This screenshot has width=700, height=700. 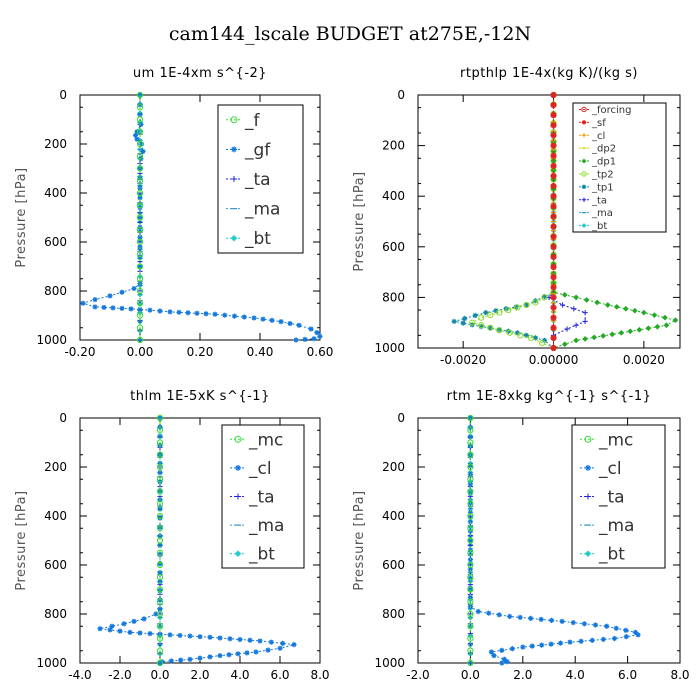 What do you see at coordinates (567, 221) in the screenshot?
I see `series-line` at bounding box center [567, 221].